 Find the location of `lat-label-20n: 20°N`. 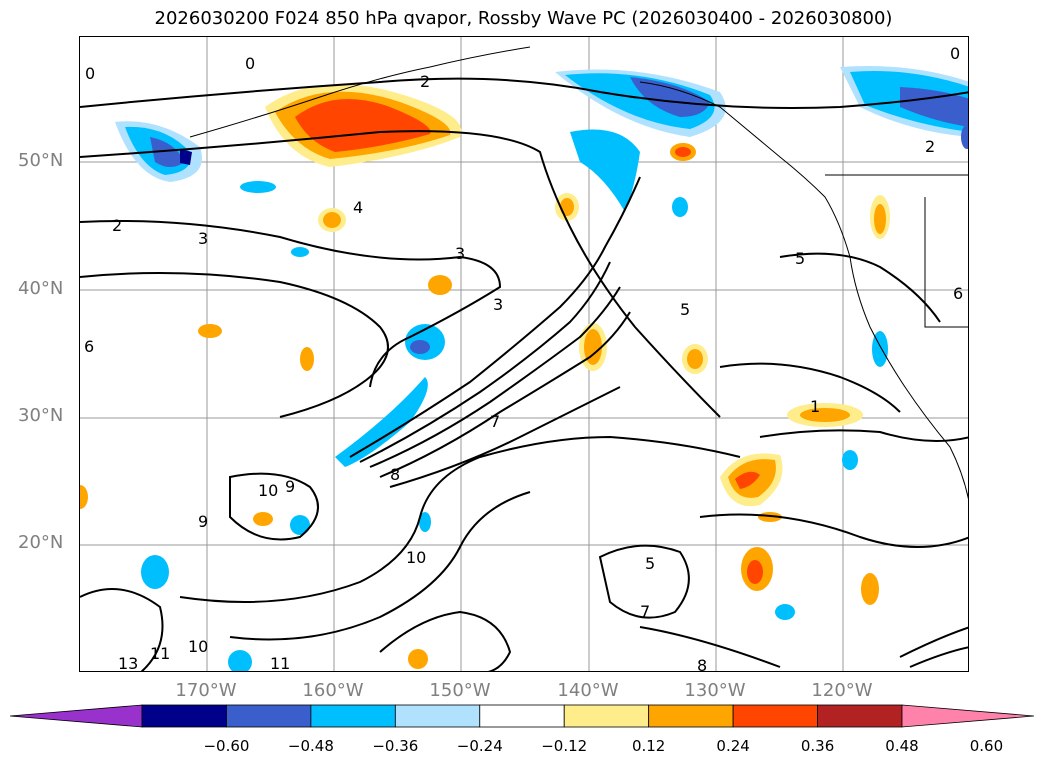

lat-label-20n: 20°N is located at coordinates (41, 542).